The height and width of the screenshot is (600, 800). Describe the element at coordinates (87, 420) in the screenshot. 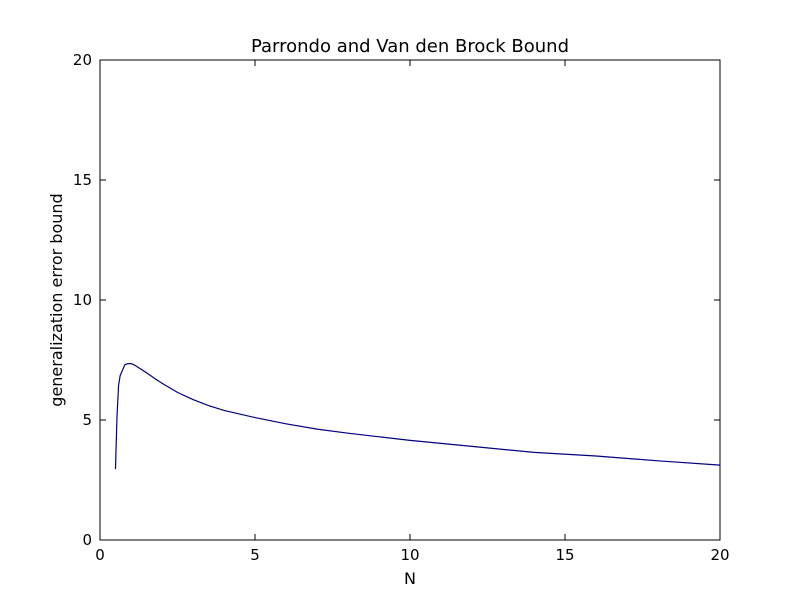

I see `y-tick-label: 5` at that location.